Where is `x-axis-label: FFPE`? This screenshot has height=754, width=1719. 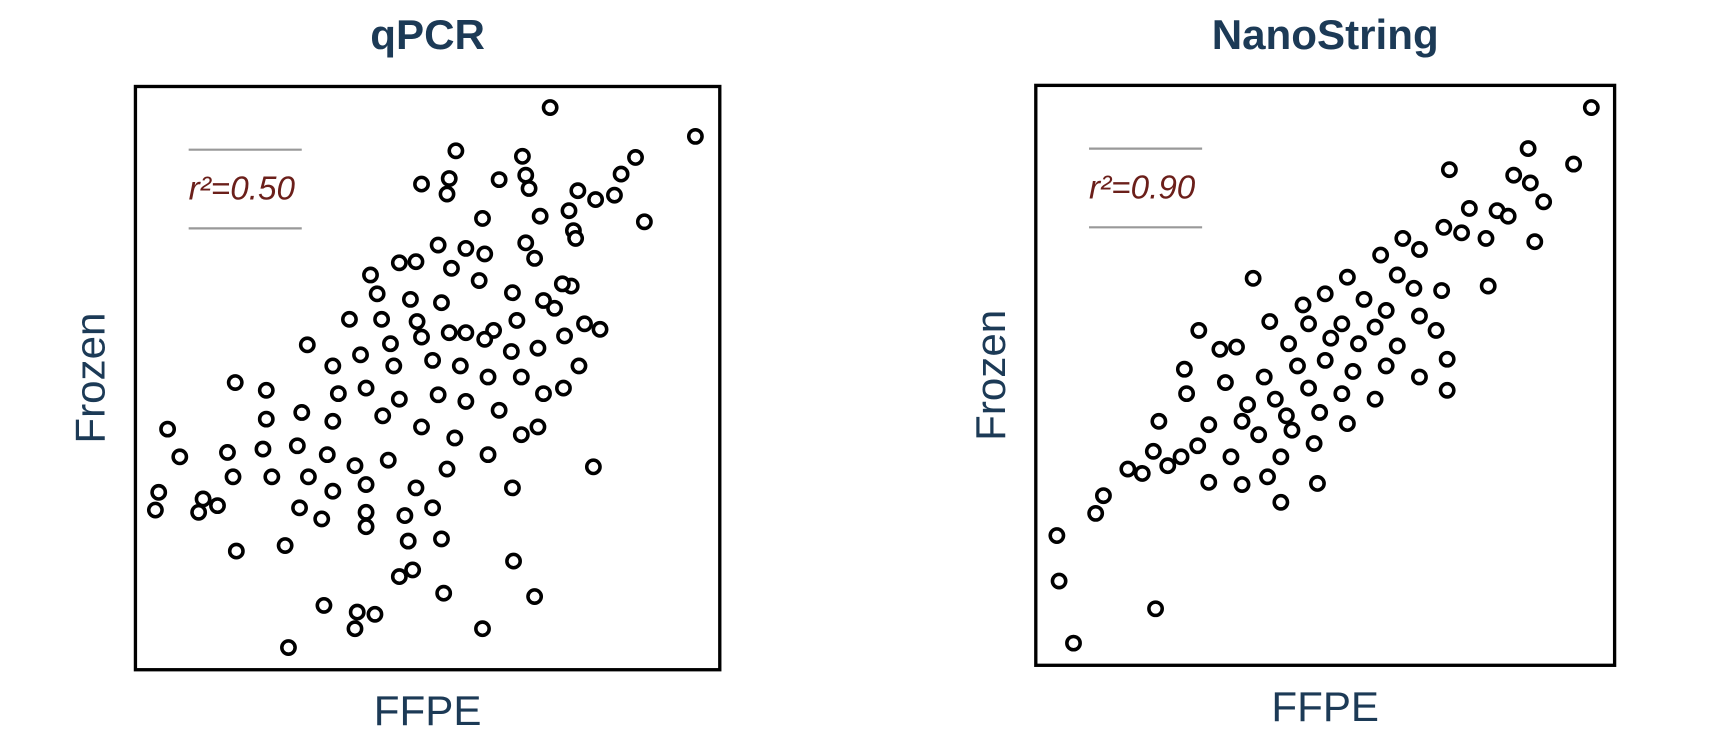
x-axis-label: FFPE is located at coordinates (1325, 706).